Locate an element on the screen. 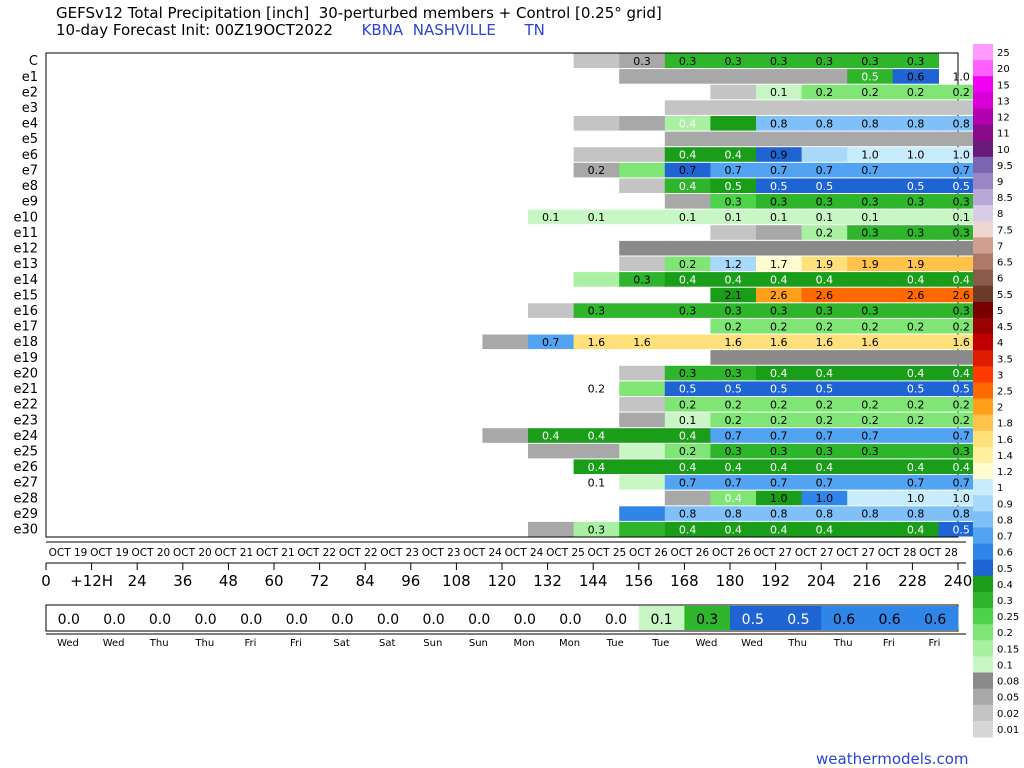  day-tick-label: Sun is located at coordinates (478, 643).